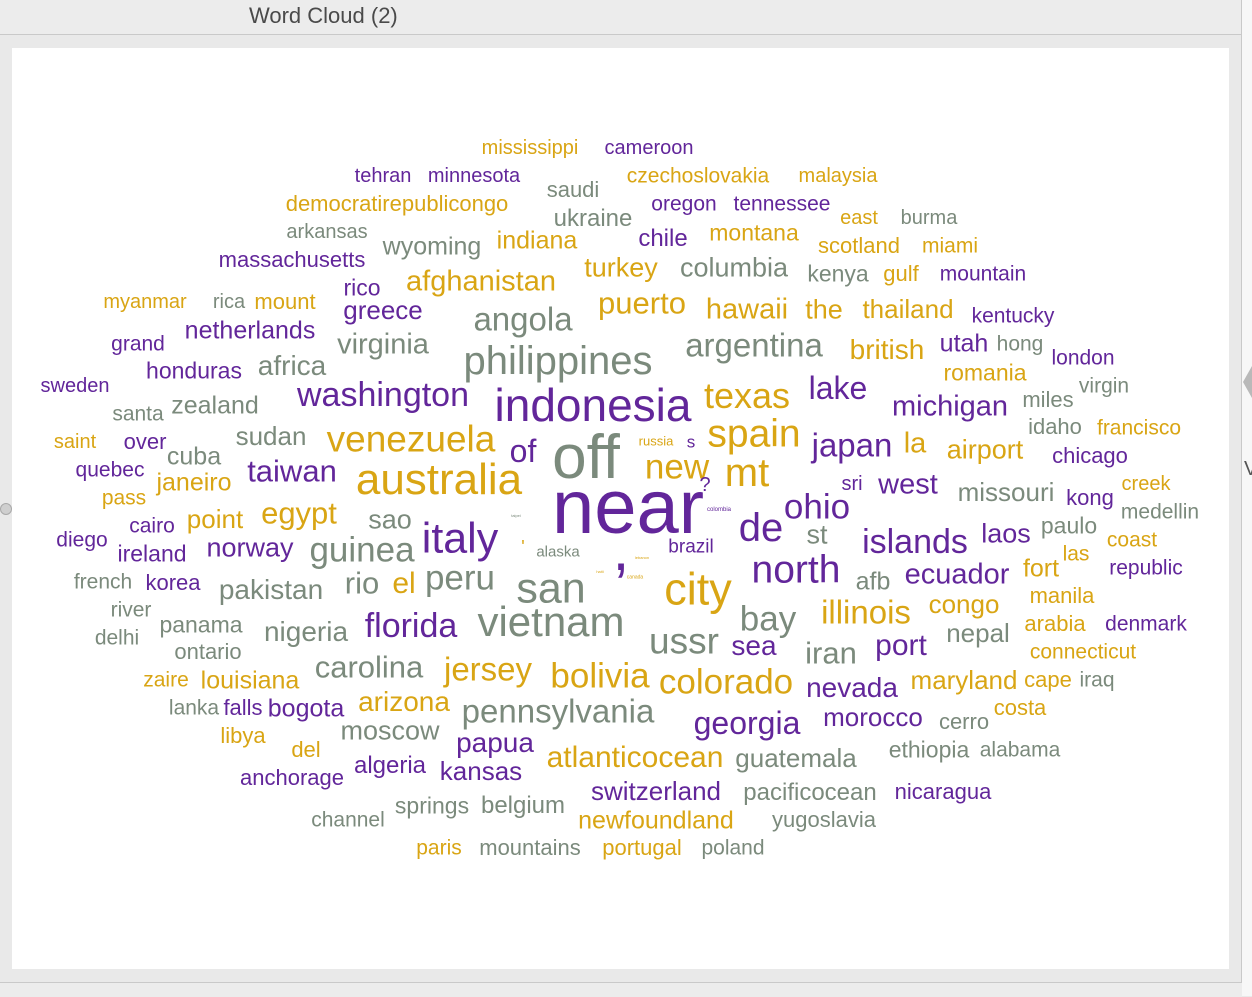 This screenshot has height=997, width=1252. Describe the element at coordinates (964, 680) in the screenshot. I see `word-maryland: maryland` at that location.